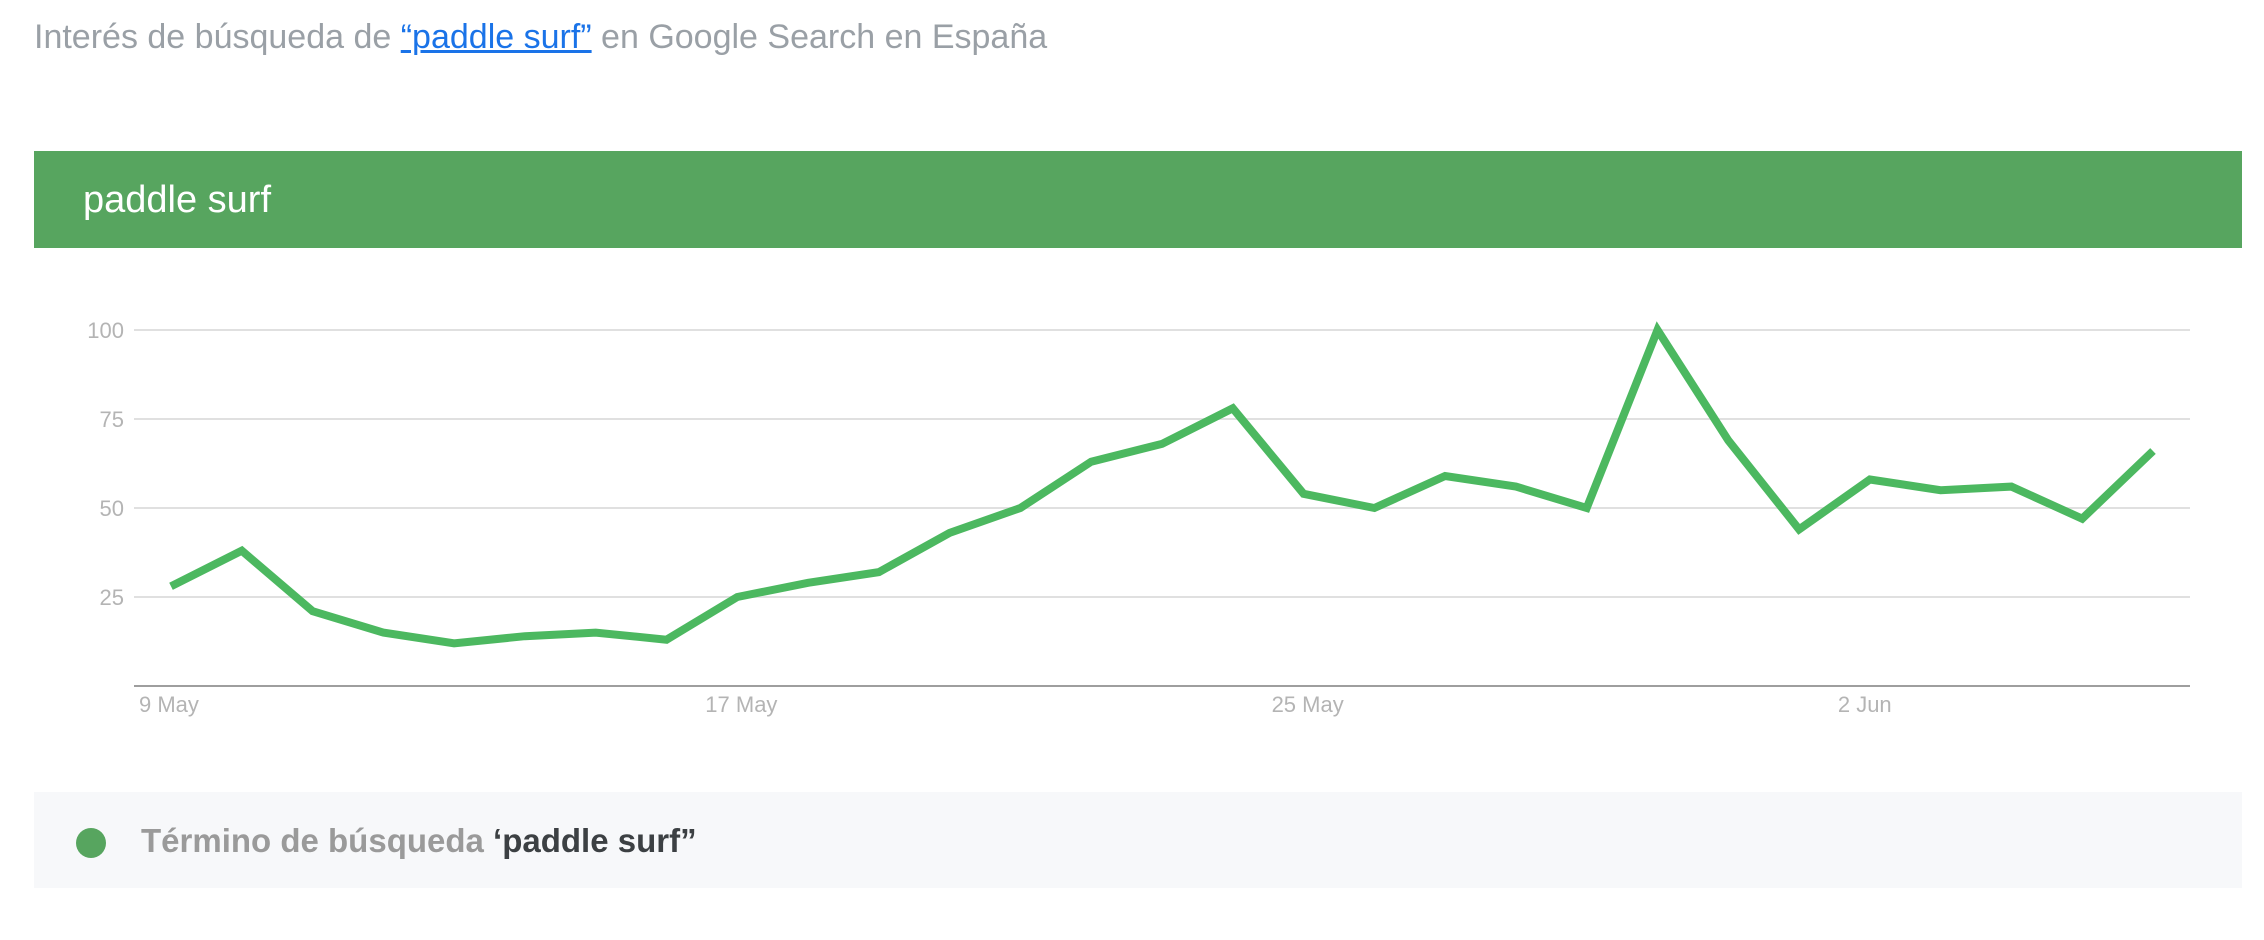 The height and width of the screenshot is (940, 2264). I want to click on x-tick-label: 2 Jun, so click(1865, 704).